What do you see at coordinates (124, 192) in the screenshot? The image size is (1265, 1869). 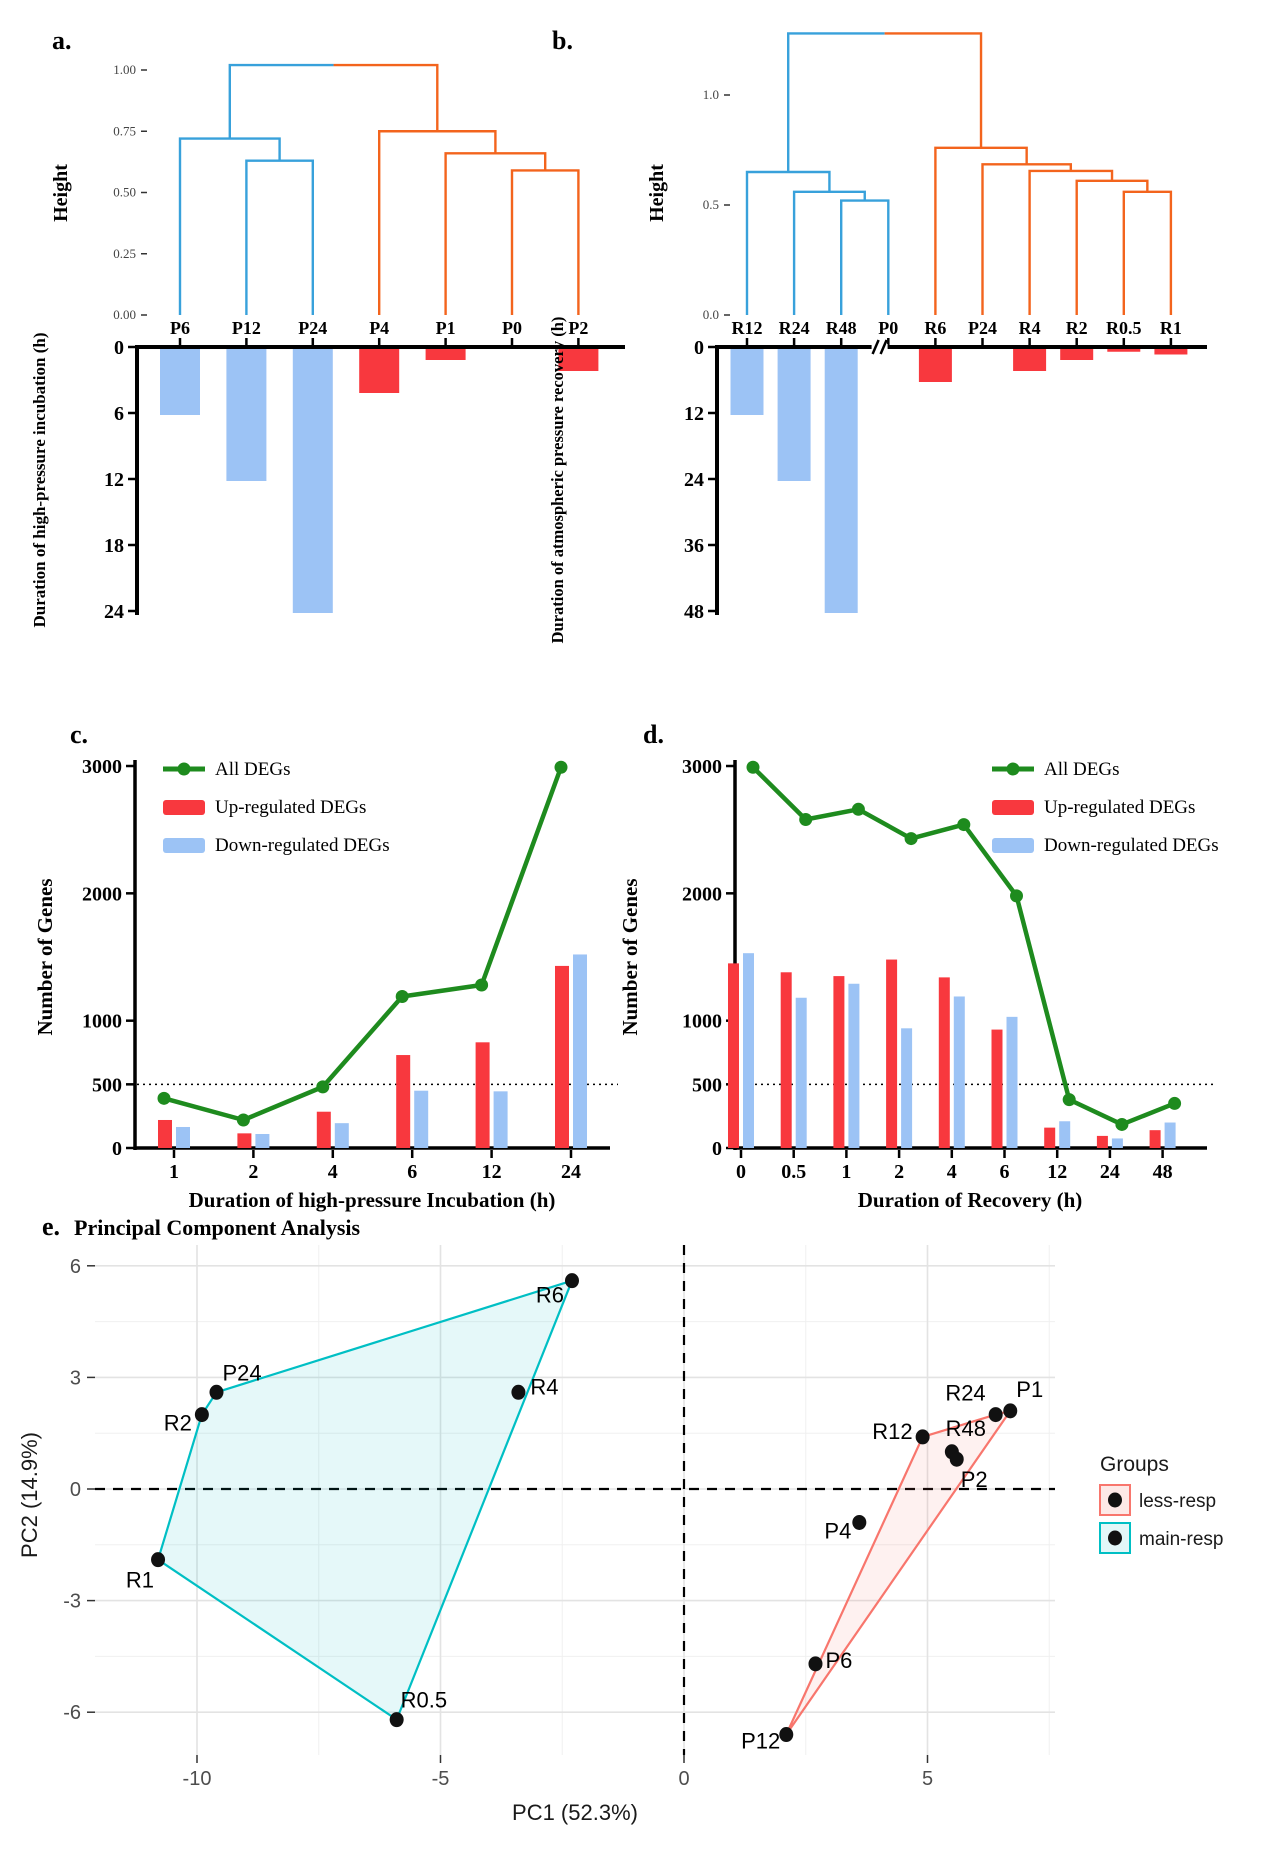 I see `dendro-ytick-label: 0.50` at bounding box center [124, 192].